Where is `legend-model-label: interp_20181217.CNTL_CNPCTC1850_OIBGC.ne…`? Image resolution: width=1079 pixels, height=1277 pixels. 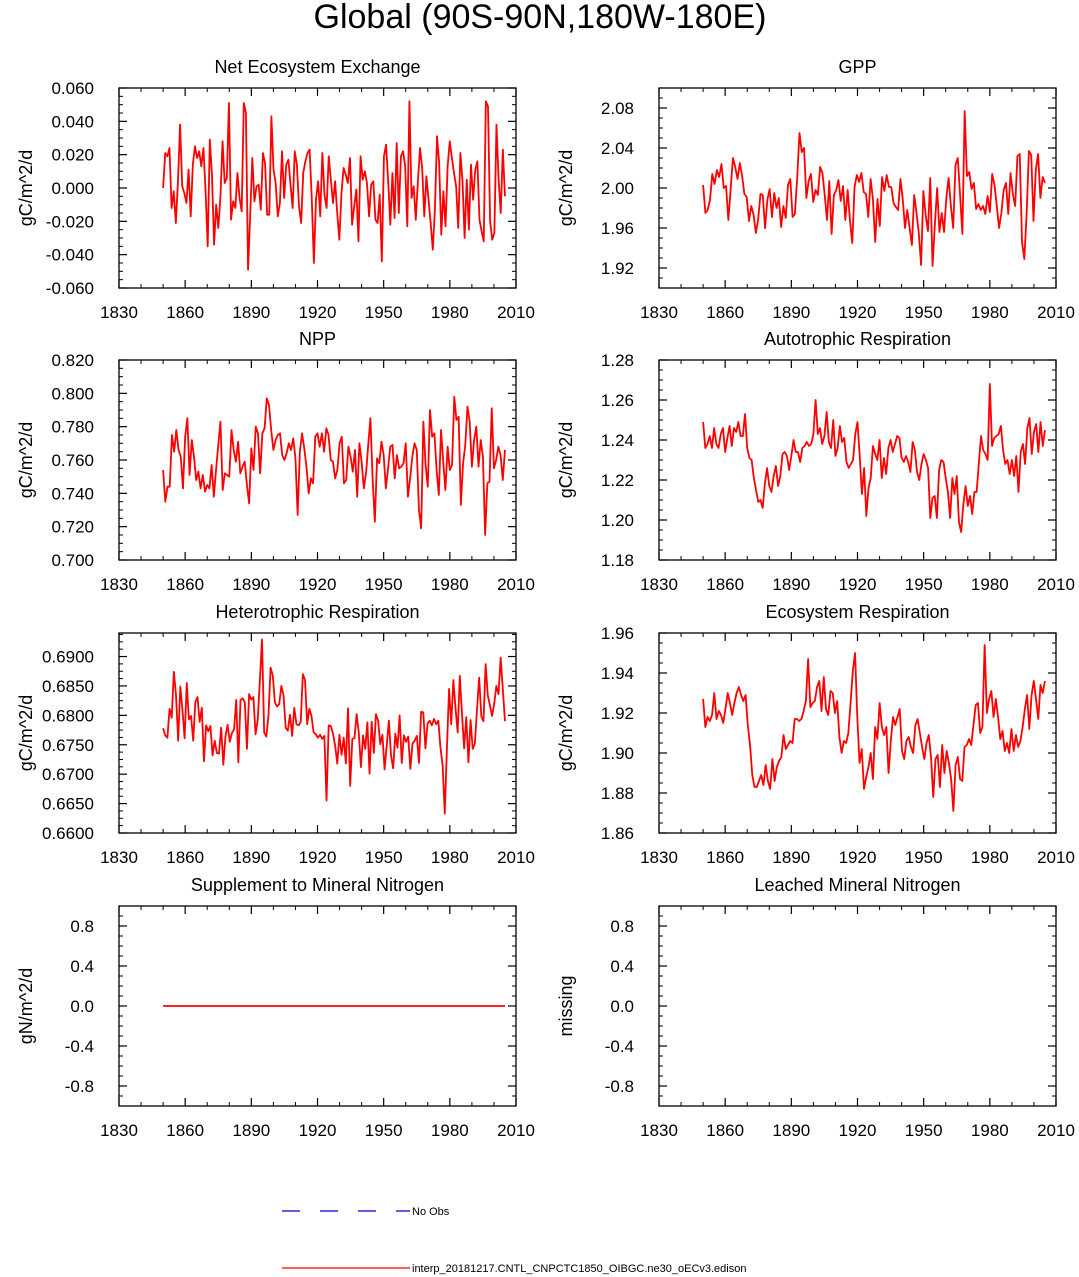 legend-model-label: interp_20181217.CNTL_CNPCTC1850_OIBGC.ne… is located at coordinates (579, 1269).